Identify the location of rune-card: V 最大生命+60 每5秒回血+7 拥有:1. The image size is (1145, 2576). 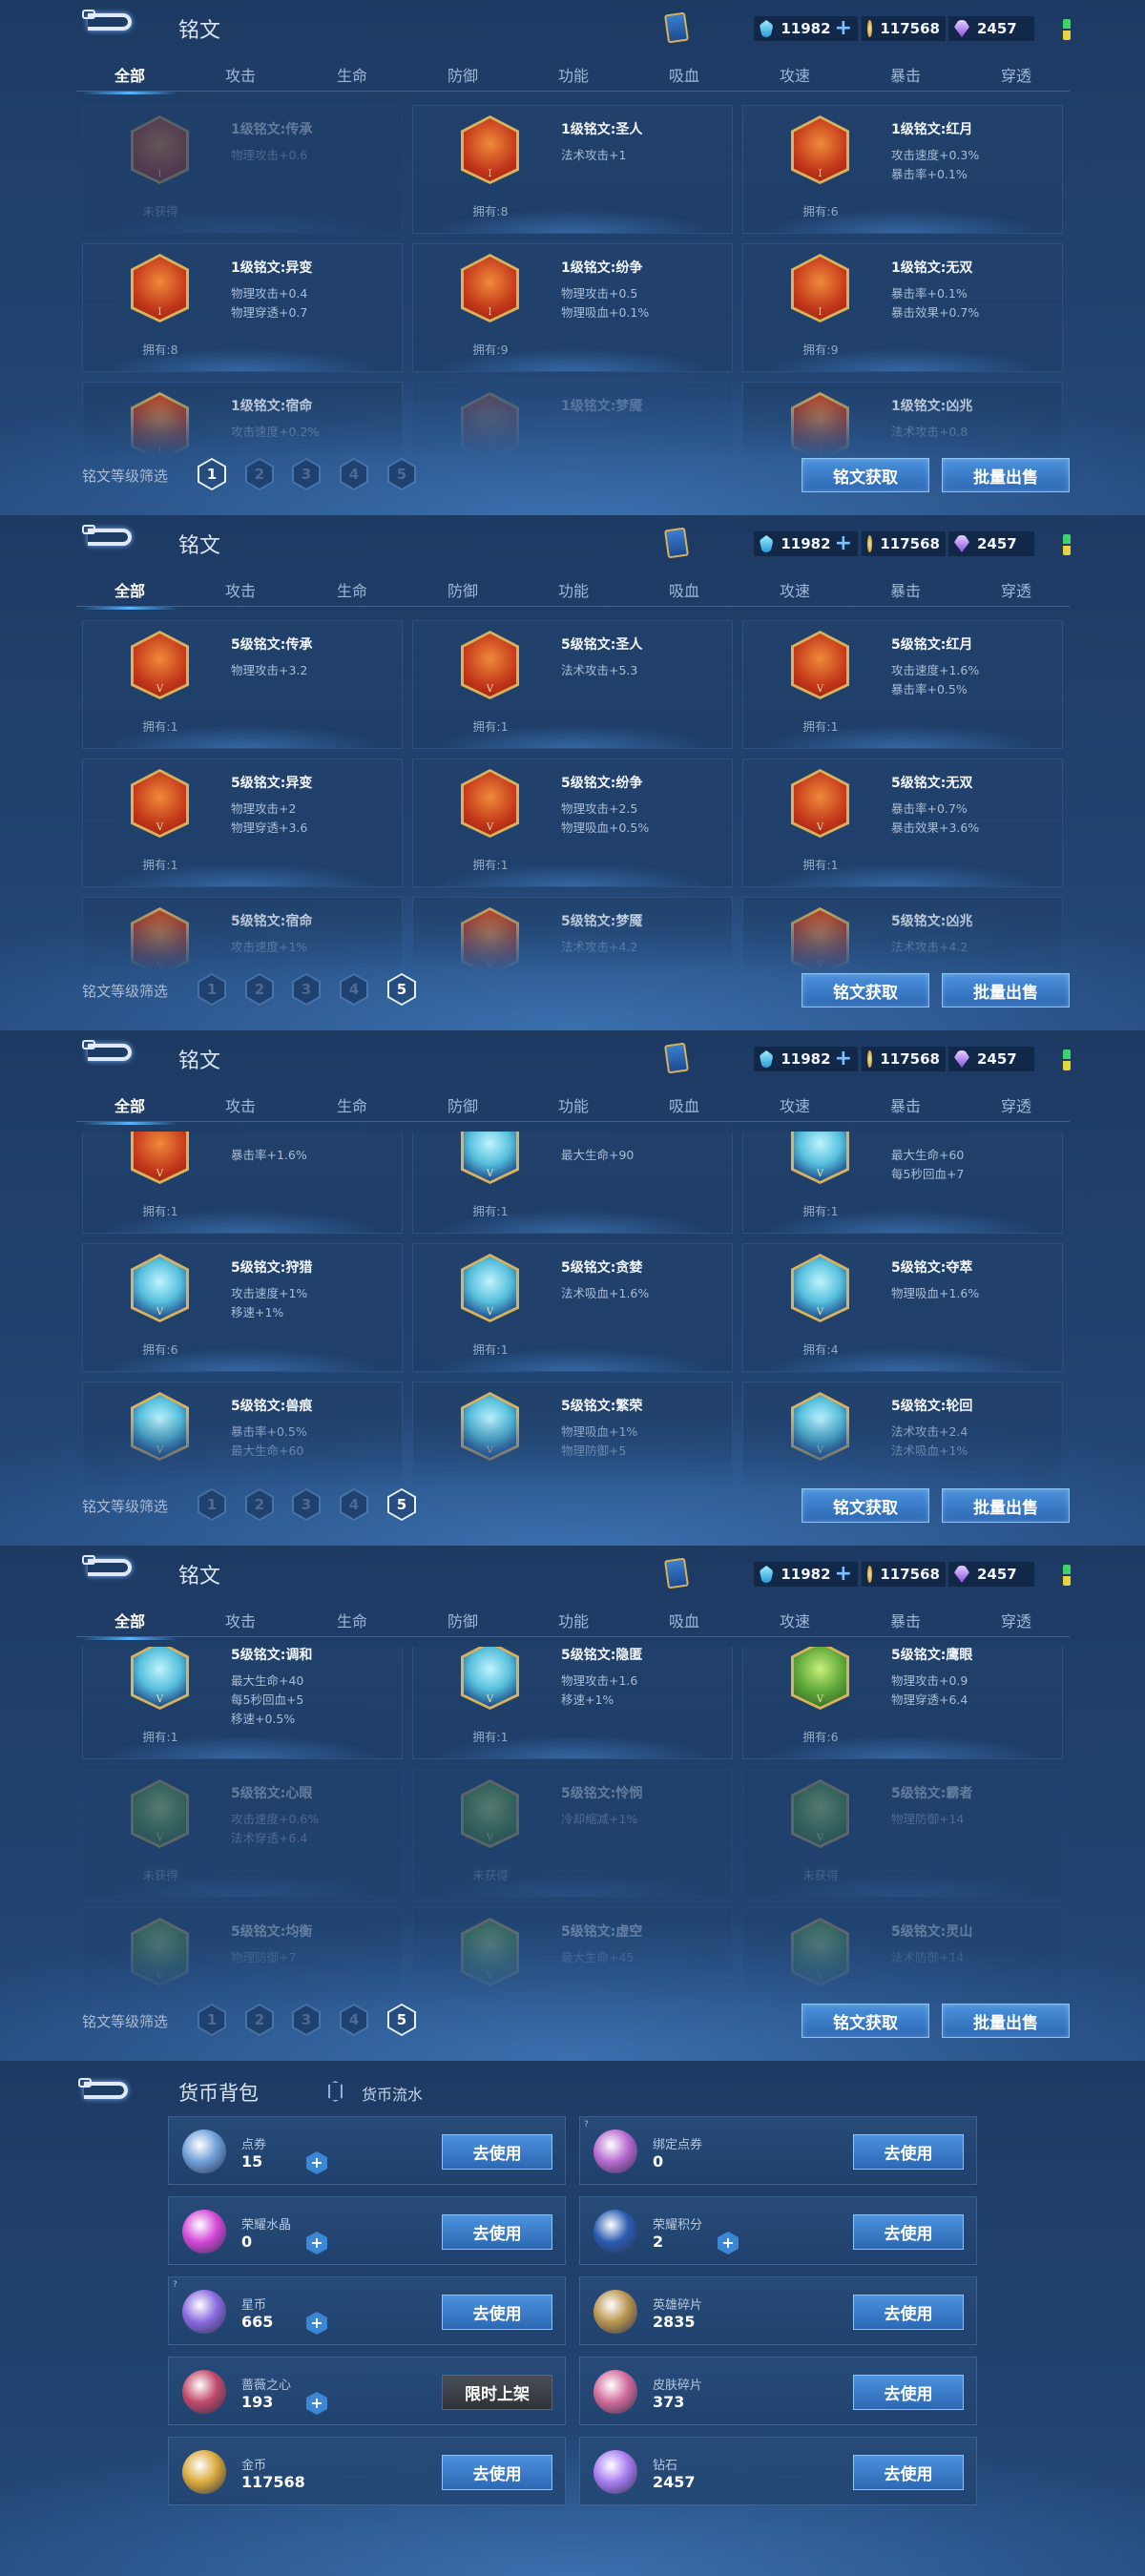
(903, 1183).